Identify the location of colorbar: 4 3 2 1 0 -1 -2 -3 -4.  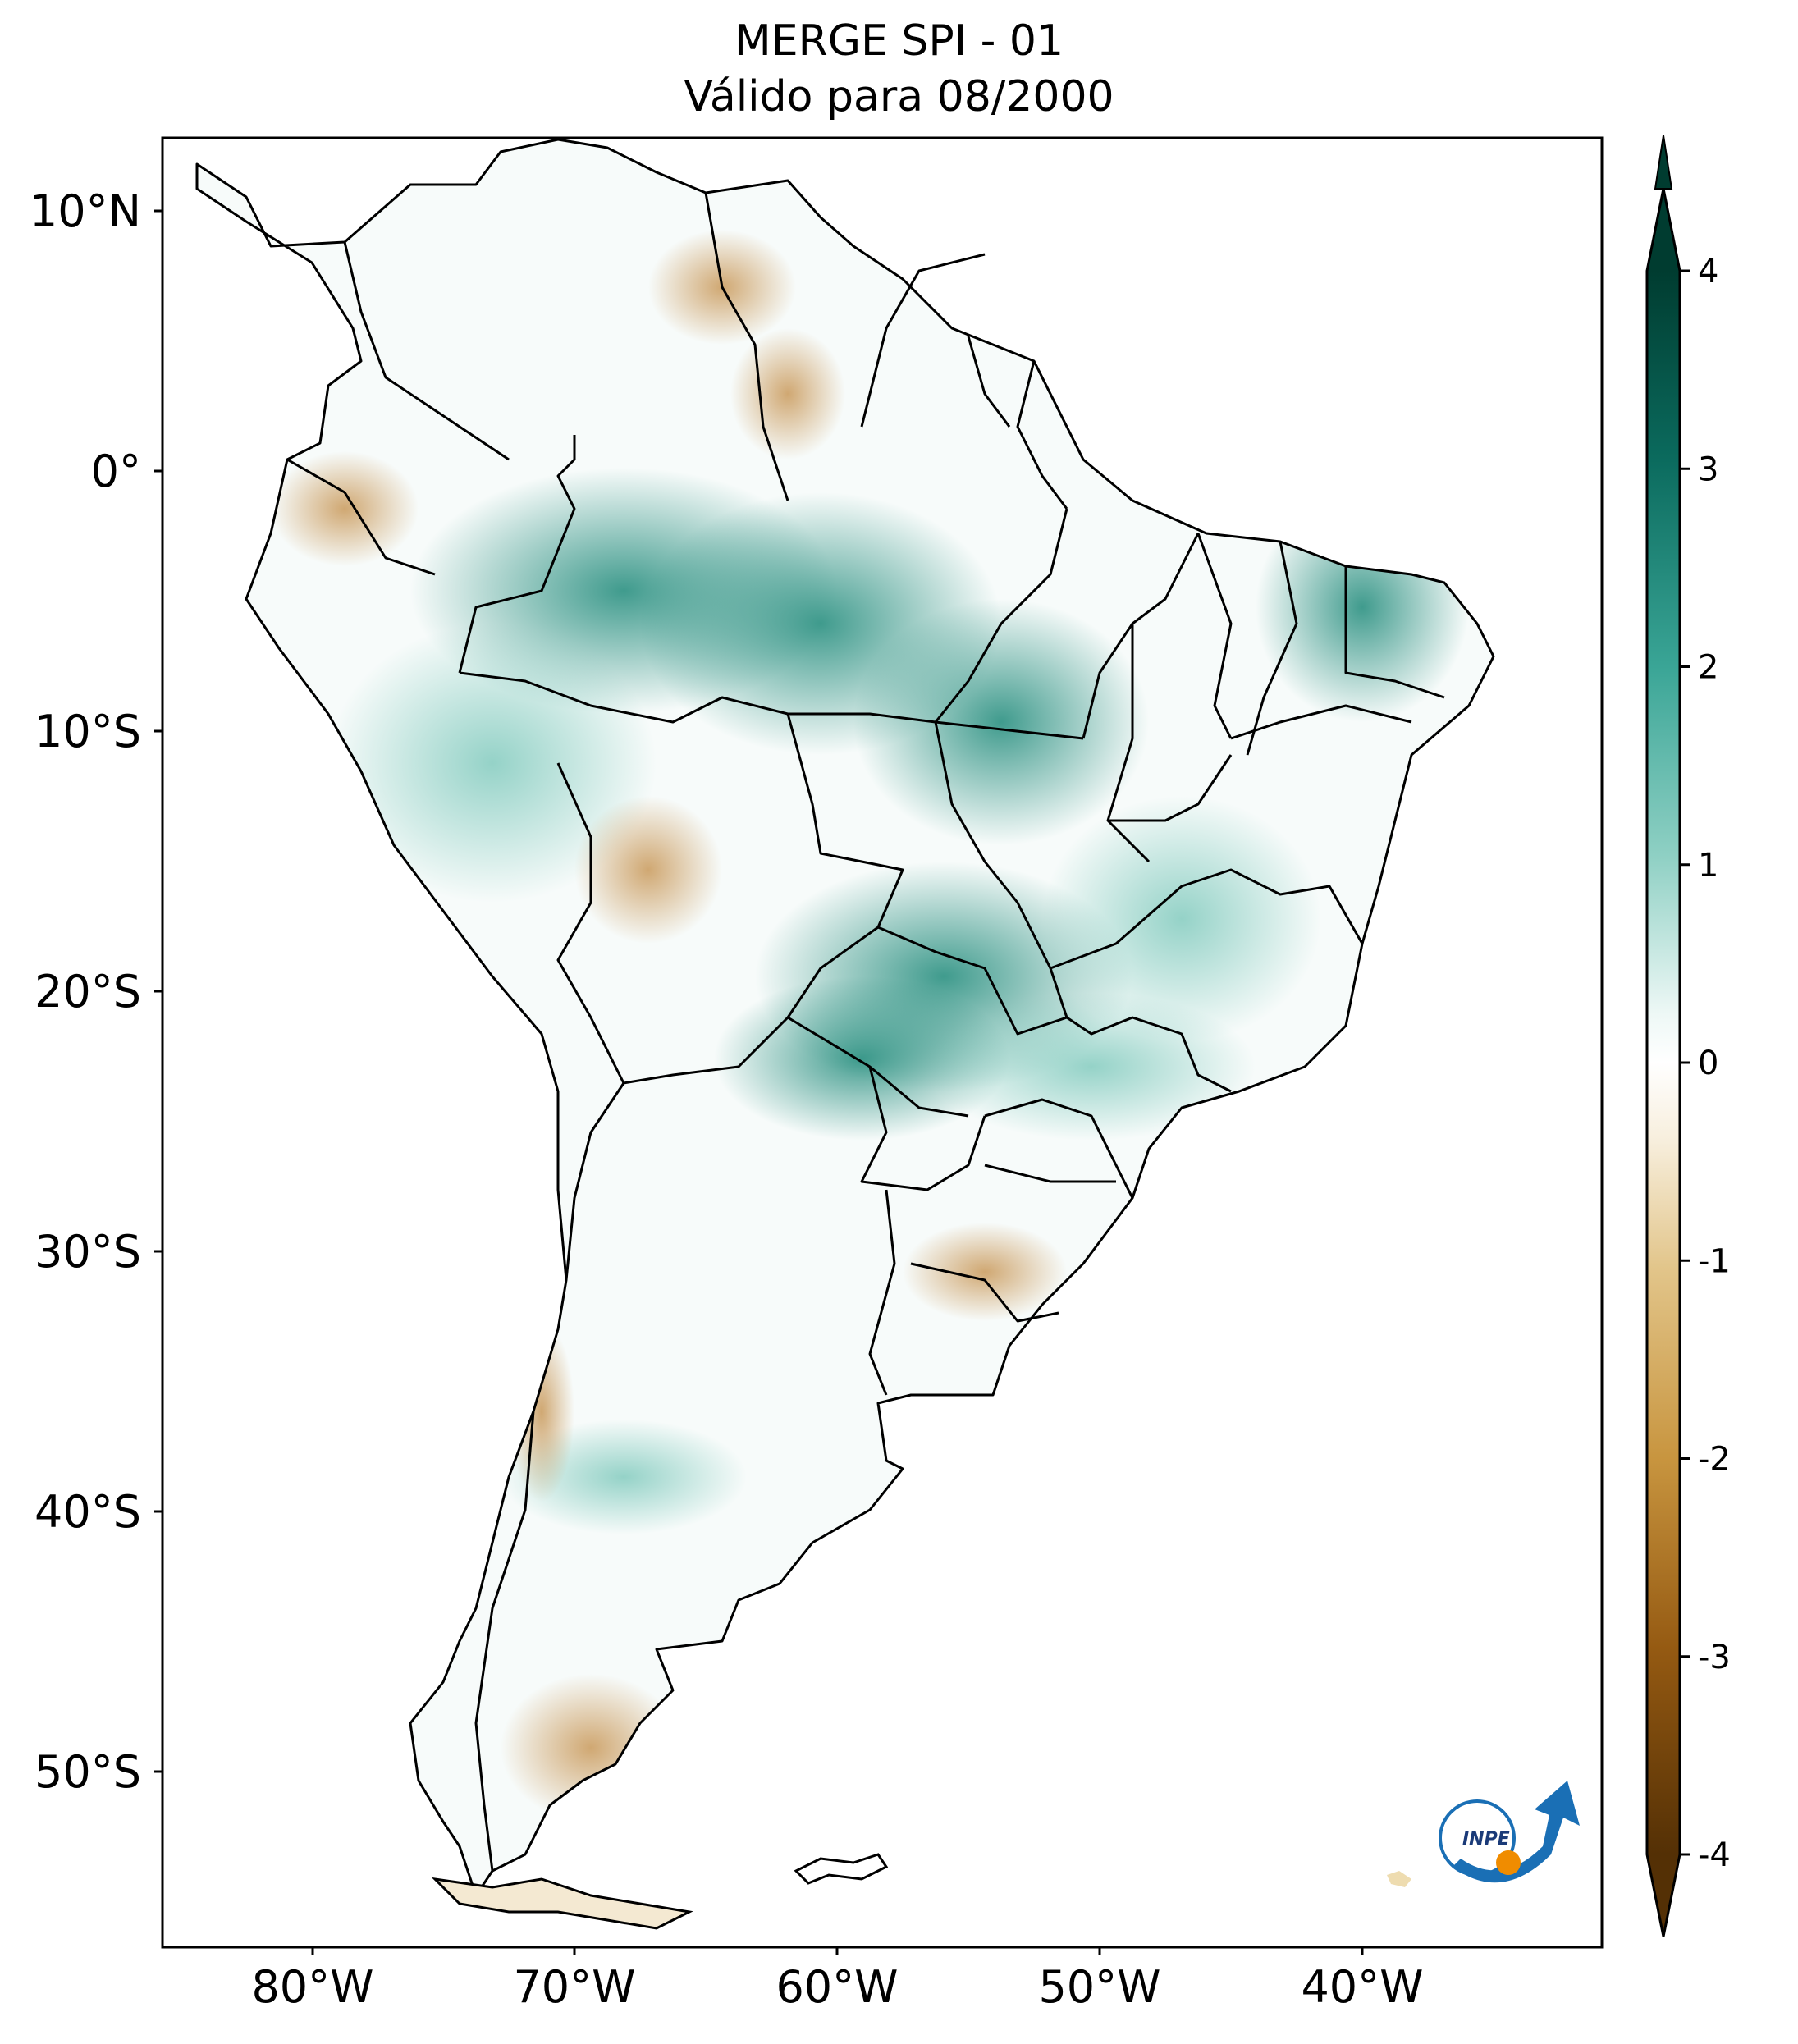
(1688, 1036).